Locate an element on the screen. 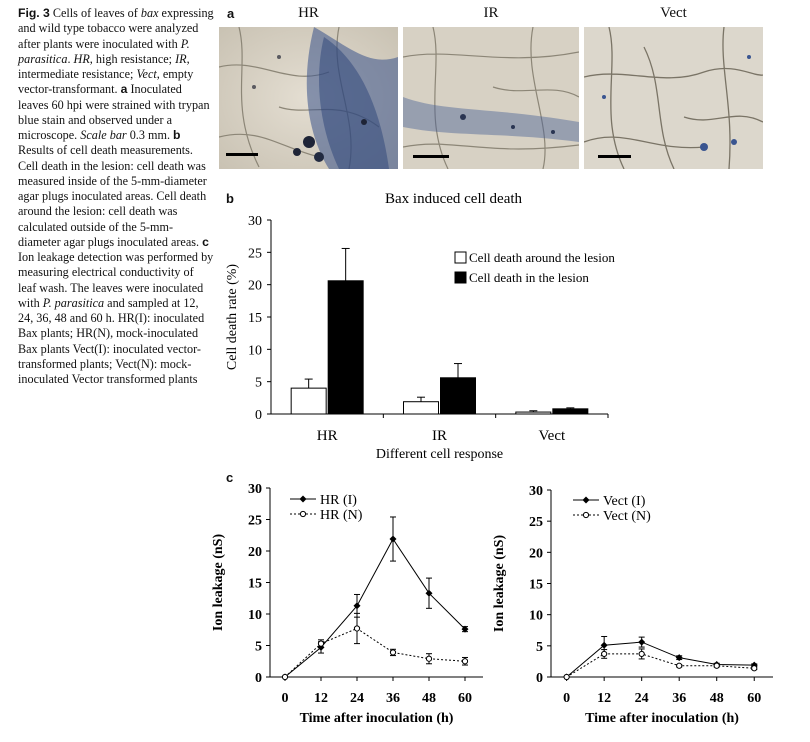 Image resolution: width=810 pixels, height=742 pixels. vect-x-tick-label: 48 is located at coordinates (717, 698).